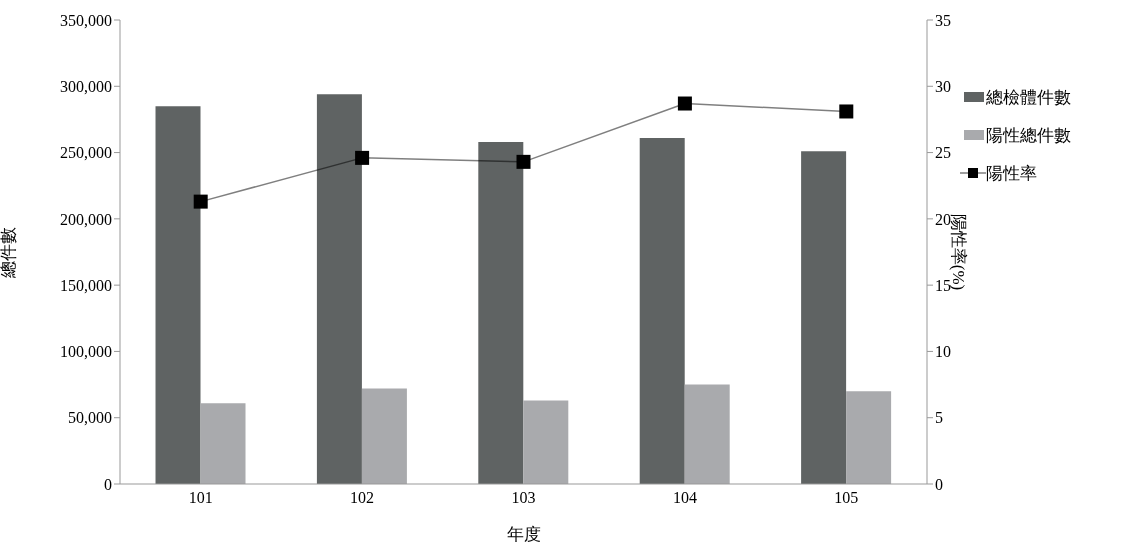 This screenshot has width=1136, height=552. Describe the element at coordinates (943, 285) in the screenshot. I see `y2-tick-label: 15` at that location.